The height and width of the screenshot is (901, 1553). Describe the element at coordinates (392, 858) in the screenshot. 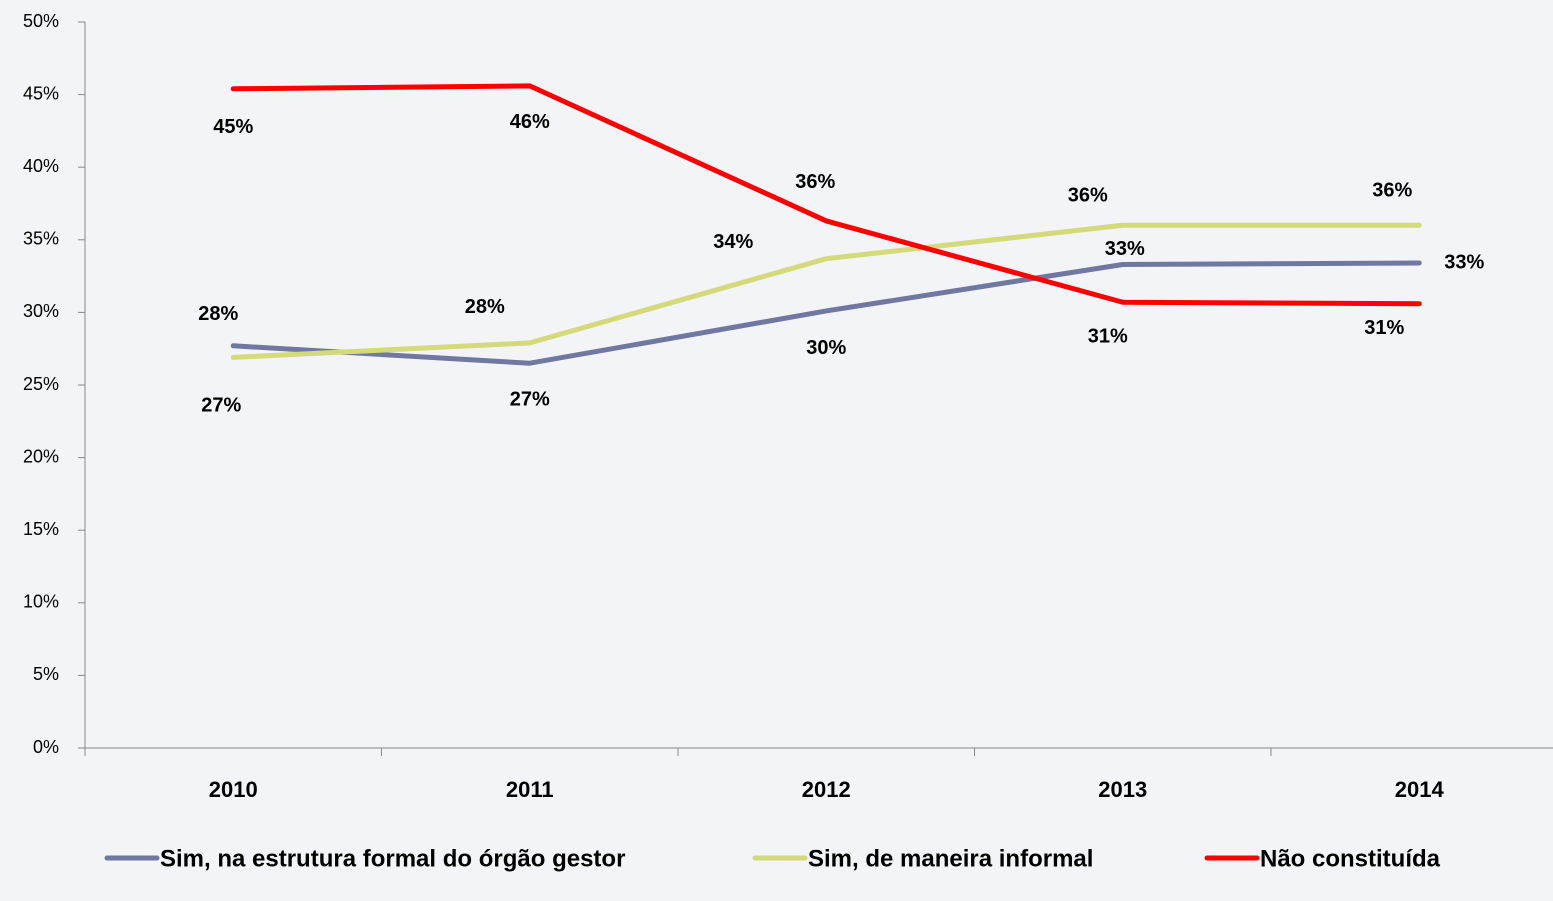

I see `legend-label: Sim, na estrutura formal do órgão gestor` at that location.